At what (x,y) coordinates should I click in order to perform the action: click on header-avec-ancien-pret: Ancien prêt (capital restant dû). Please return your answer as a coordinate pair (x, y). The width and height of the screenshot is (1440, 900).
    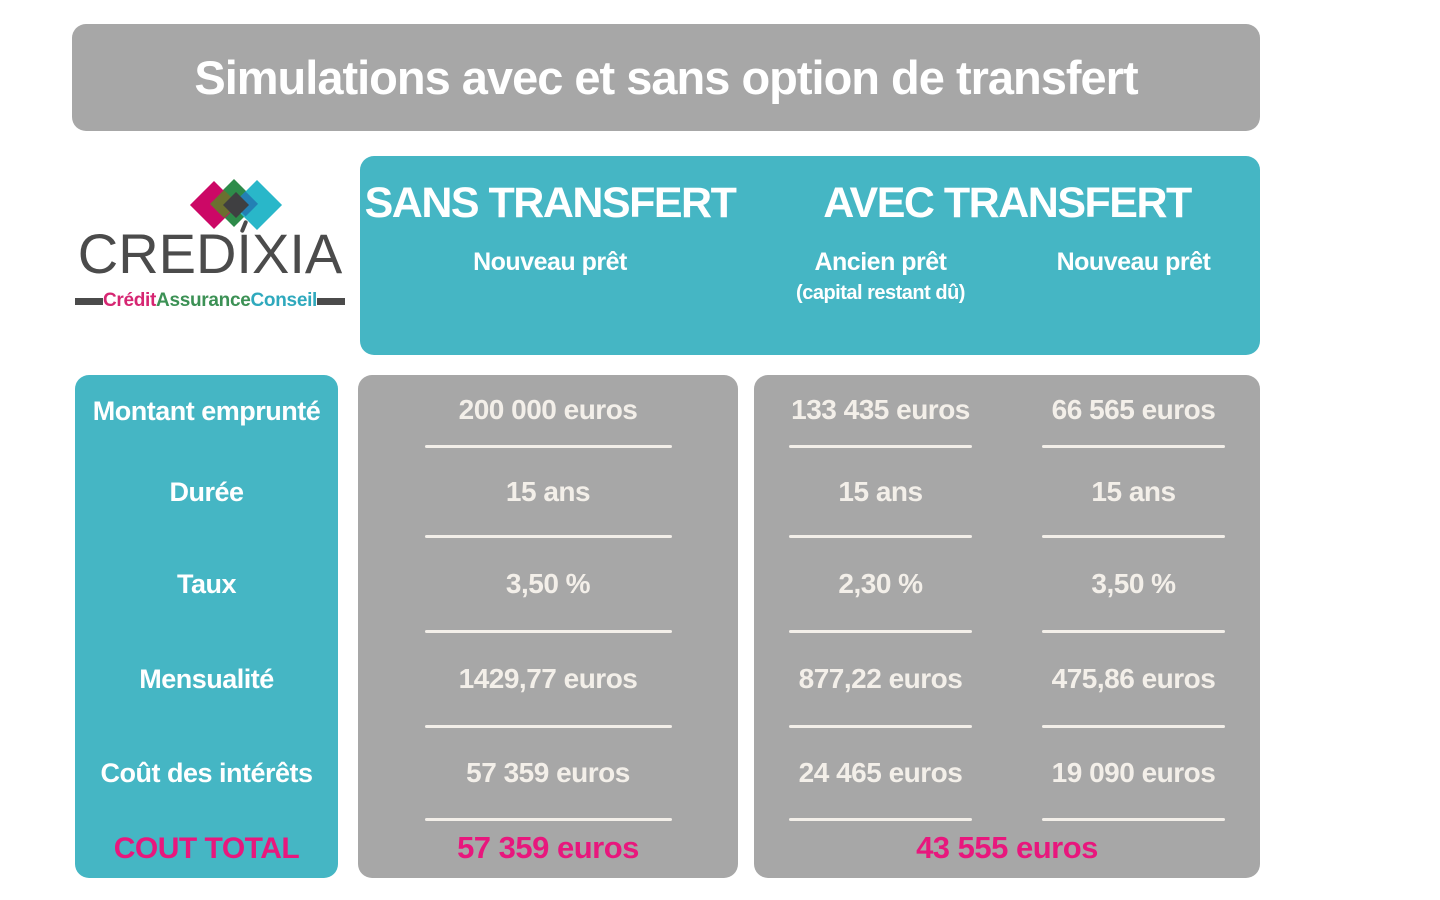
    Looking at the image, I should click on (880, 276).